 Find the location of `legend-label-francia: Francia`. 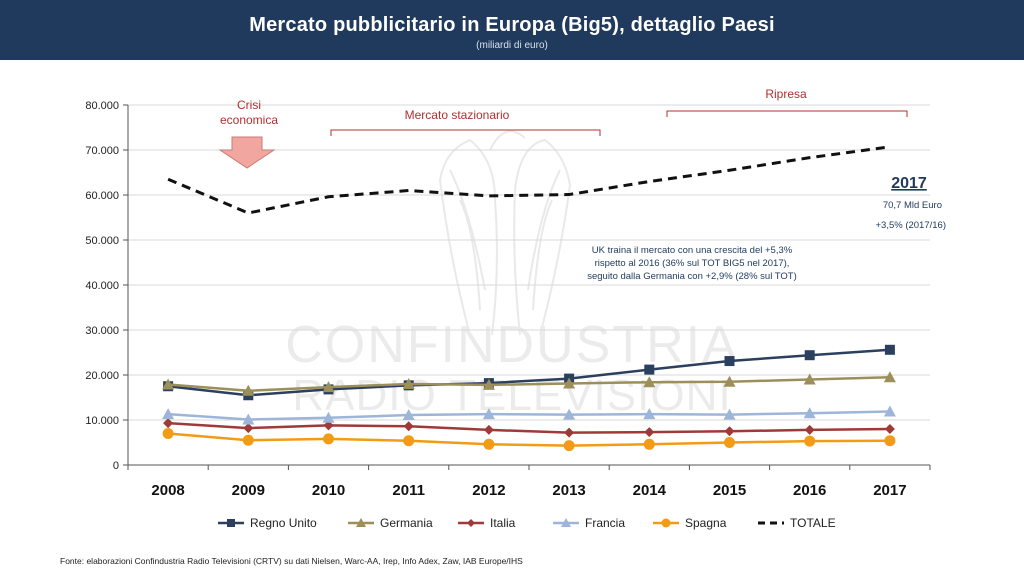

legend-label-francia: Francia is located at coordinates (605, 523).